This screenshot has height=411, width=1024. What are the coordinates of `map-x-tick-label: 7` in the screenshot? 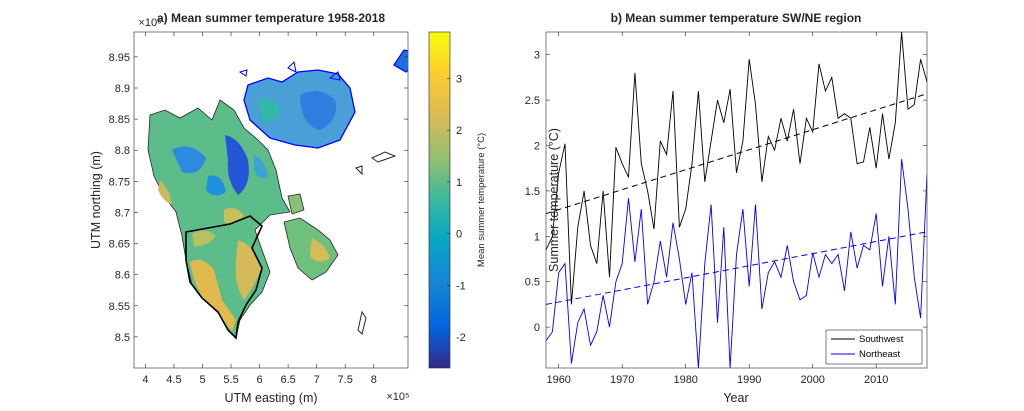 It's located at (317, 380).